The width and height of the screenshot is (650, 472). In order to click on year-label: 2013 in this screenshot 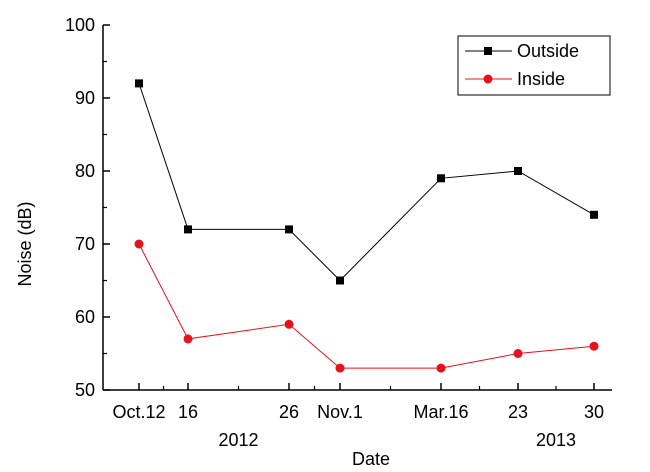, I will do `click(556, 440)`.